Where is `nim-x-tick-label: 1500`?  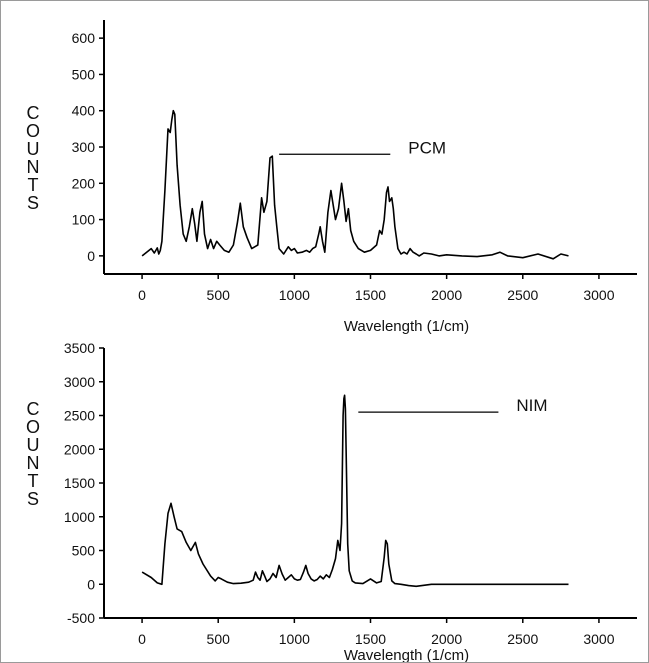
nim-x-tick-label: 1500 is located at coordinates (370, 639).